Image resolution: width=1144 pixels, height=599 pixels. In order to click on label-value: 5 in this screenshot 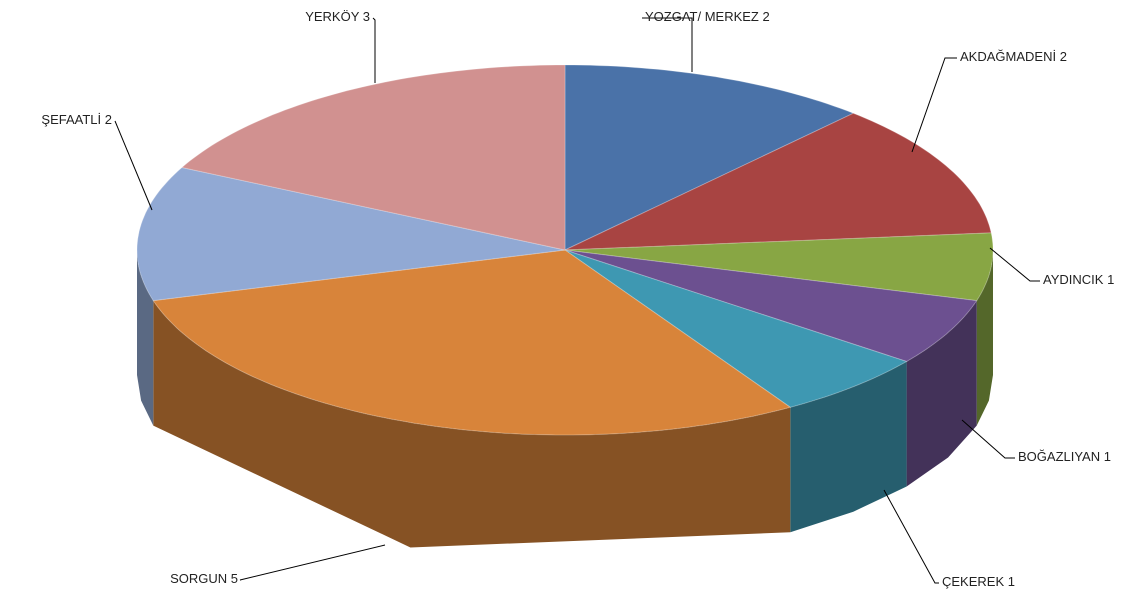, I will do `click(234, 578)`.